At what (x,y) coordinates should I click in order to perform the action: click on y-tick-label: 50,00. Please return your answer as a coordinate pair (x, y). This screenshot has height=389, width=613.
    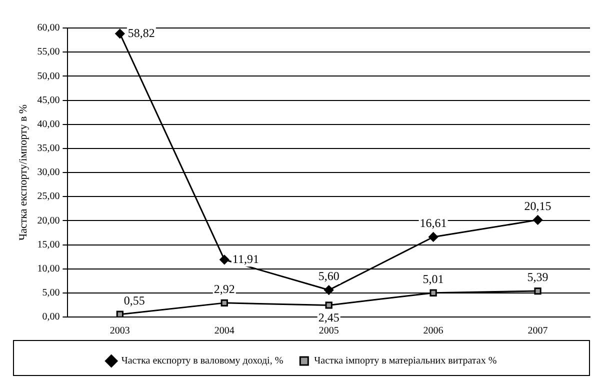
    Looking at the image, I should click on (48, 76).